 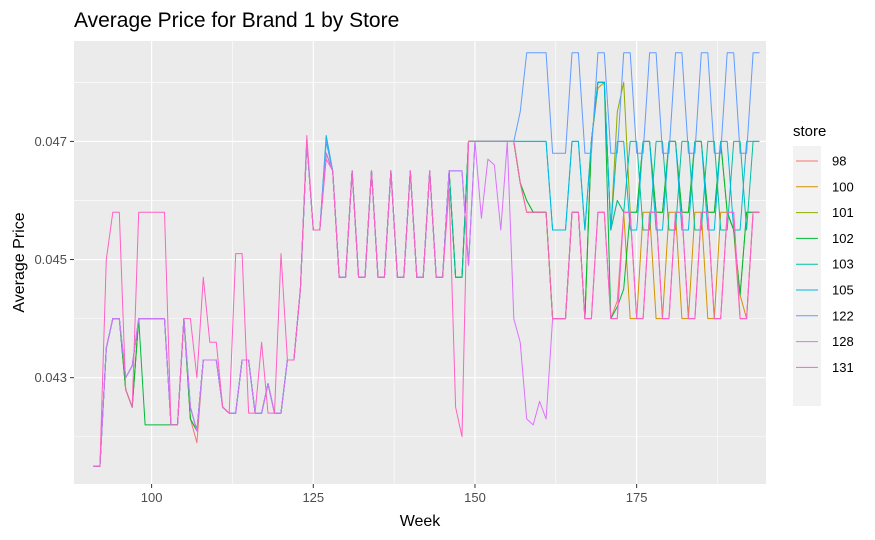 What do you see at coordinates (394, 494) in the screenshot?
I see `x-axis: 100 125 150 175` at bounding box center [394, 494].